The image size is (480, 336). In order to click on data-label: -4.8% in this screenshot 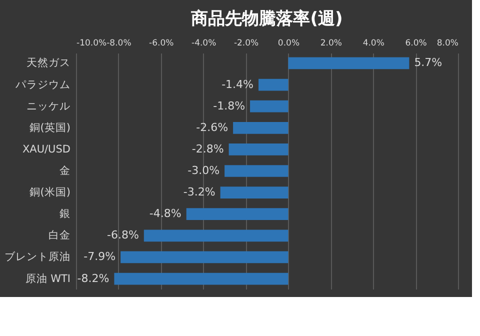, I will do `click(165, 213)`.